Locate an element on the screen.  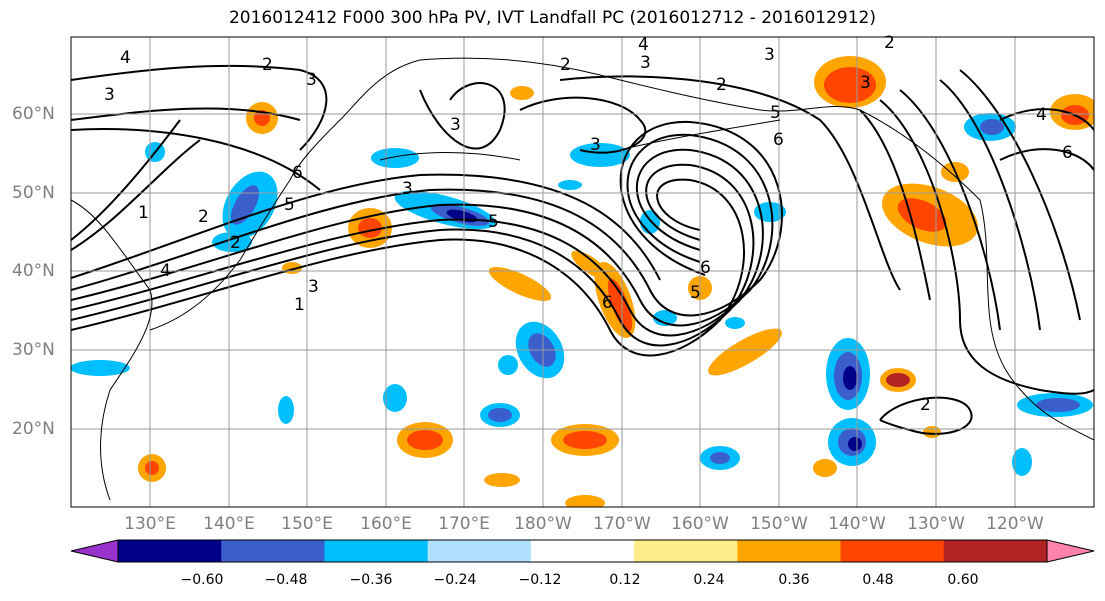
lon-label: 140°E is located at coordinates (229, 524).